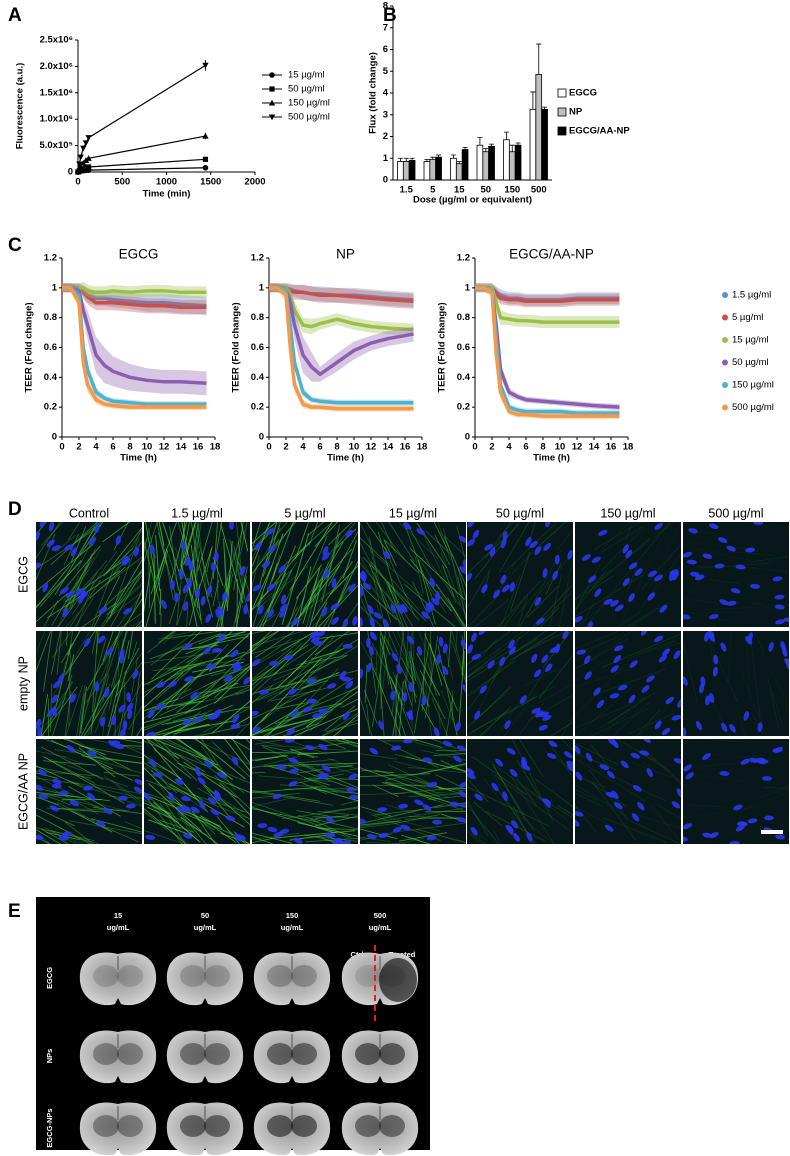  Describe the element at coordinates (89, 167) in the screenshot. I see `marker` at that location.